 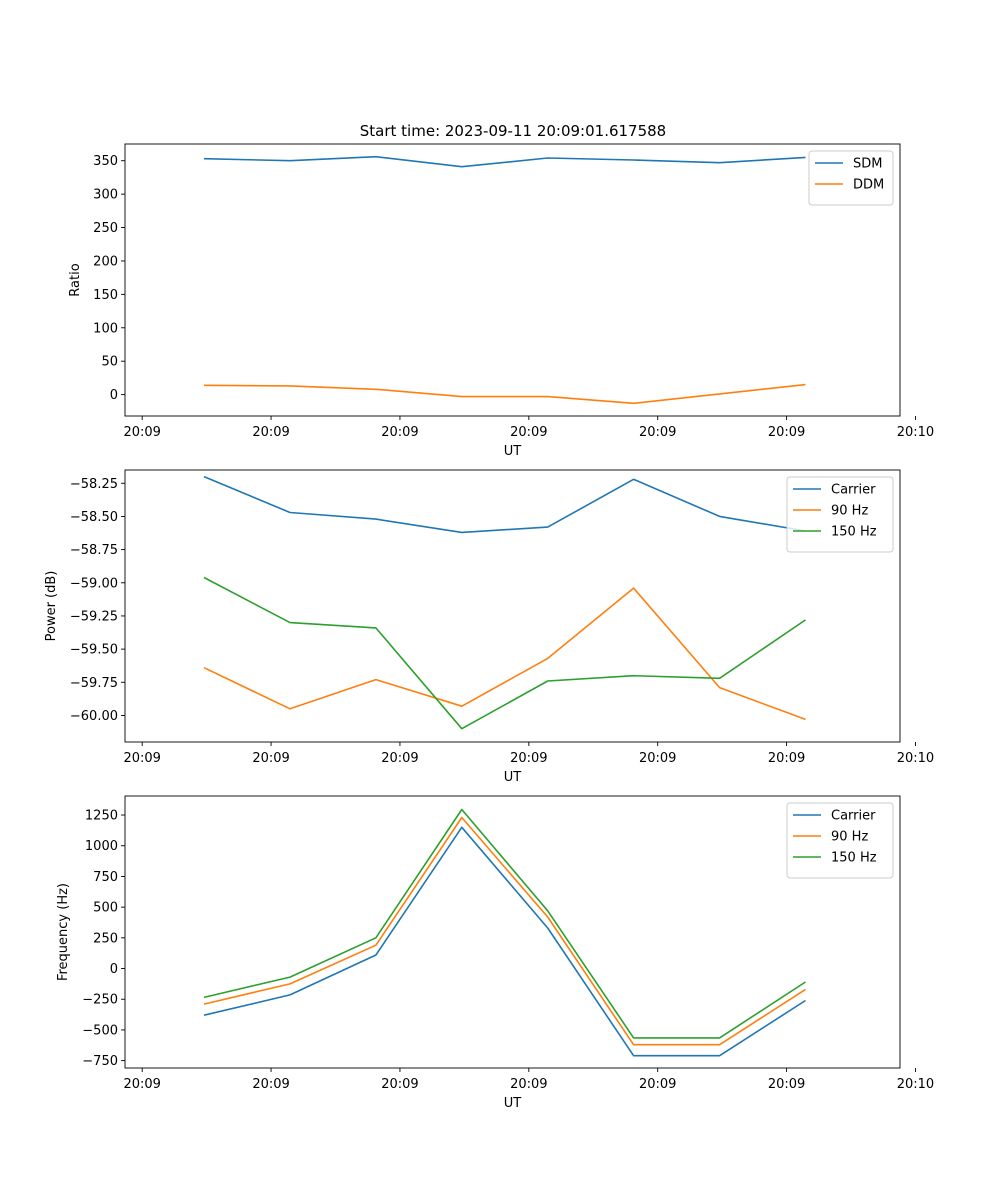 I want to click on y-tick-label: 1000, so click(x=101, y=846).